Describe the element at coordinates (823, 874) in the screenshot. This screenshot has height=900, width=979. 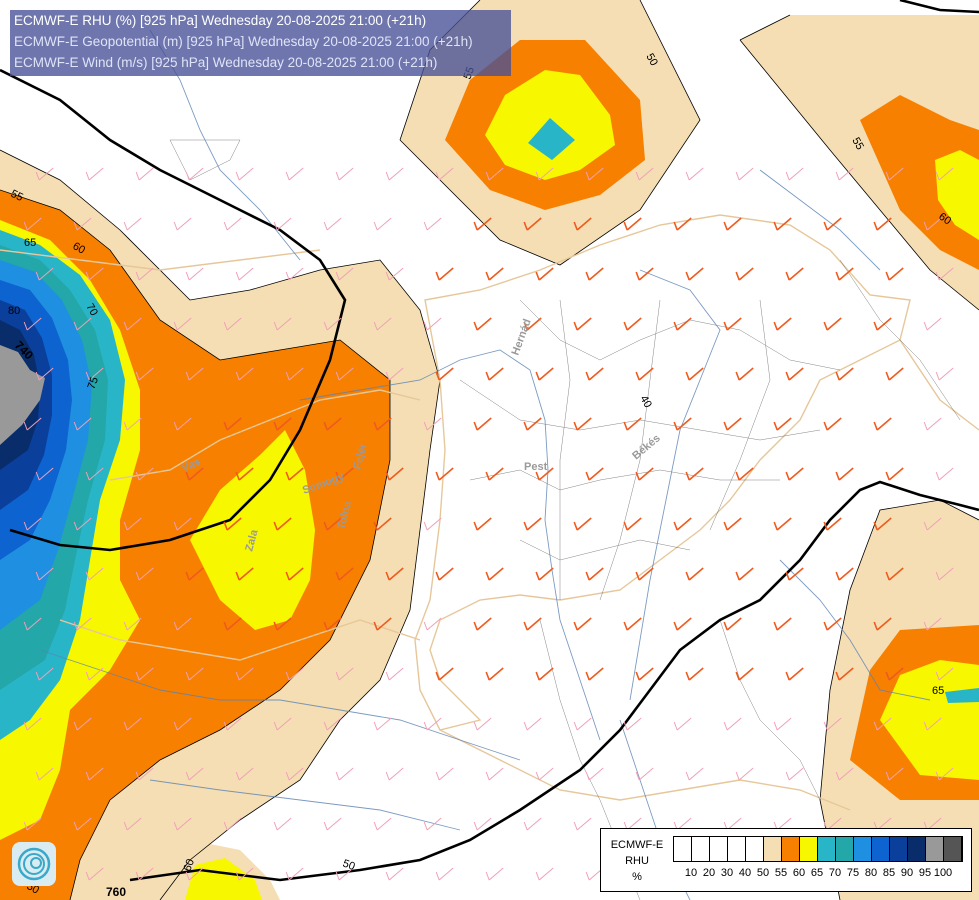
I see `legend-ticks: 10 20 30 40 50 55 60 65 70 75 80 85 90 95 100` at that location.